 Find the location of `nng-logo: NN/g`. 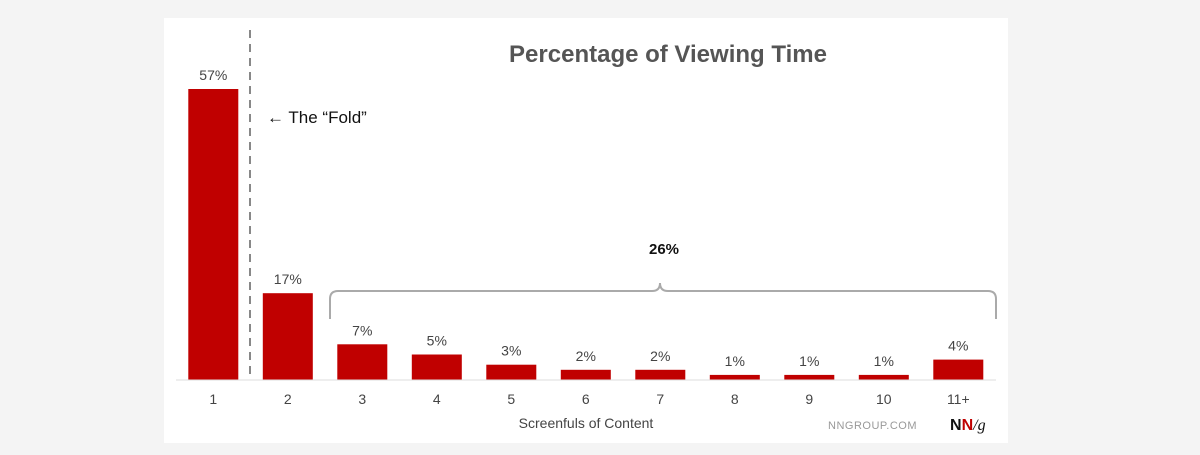

nng-logo: NN/g is located at coordinates (968, 425).